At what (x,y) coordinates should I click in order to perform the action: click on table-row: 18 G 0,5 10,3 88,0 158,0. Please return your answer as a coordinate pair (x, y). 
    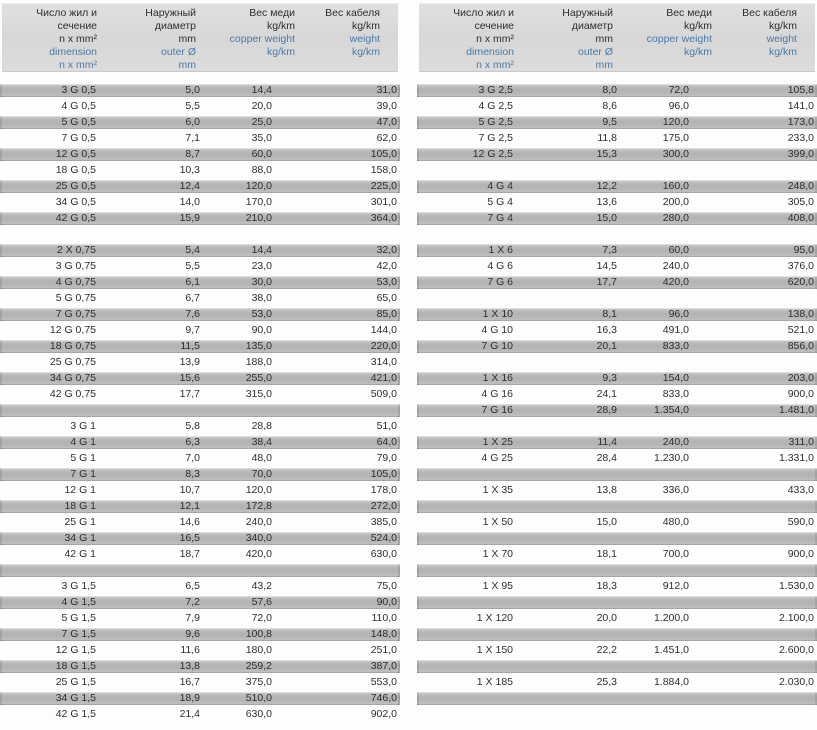
    Looking at the image, I should click on (200, 170).